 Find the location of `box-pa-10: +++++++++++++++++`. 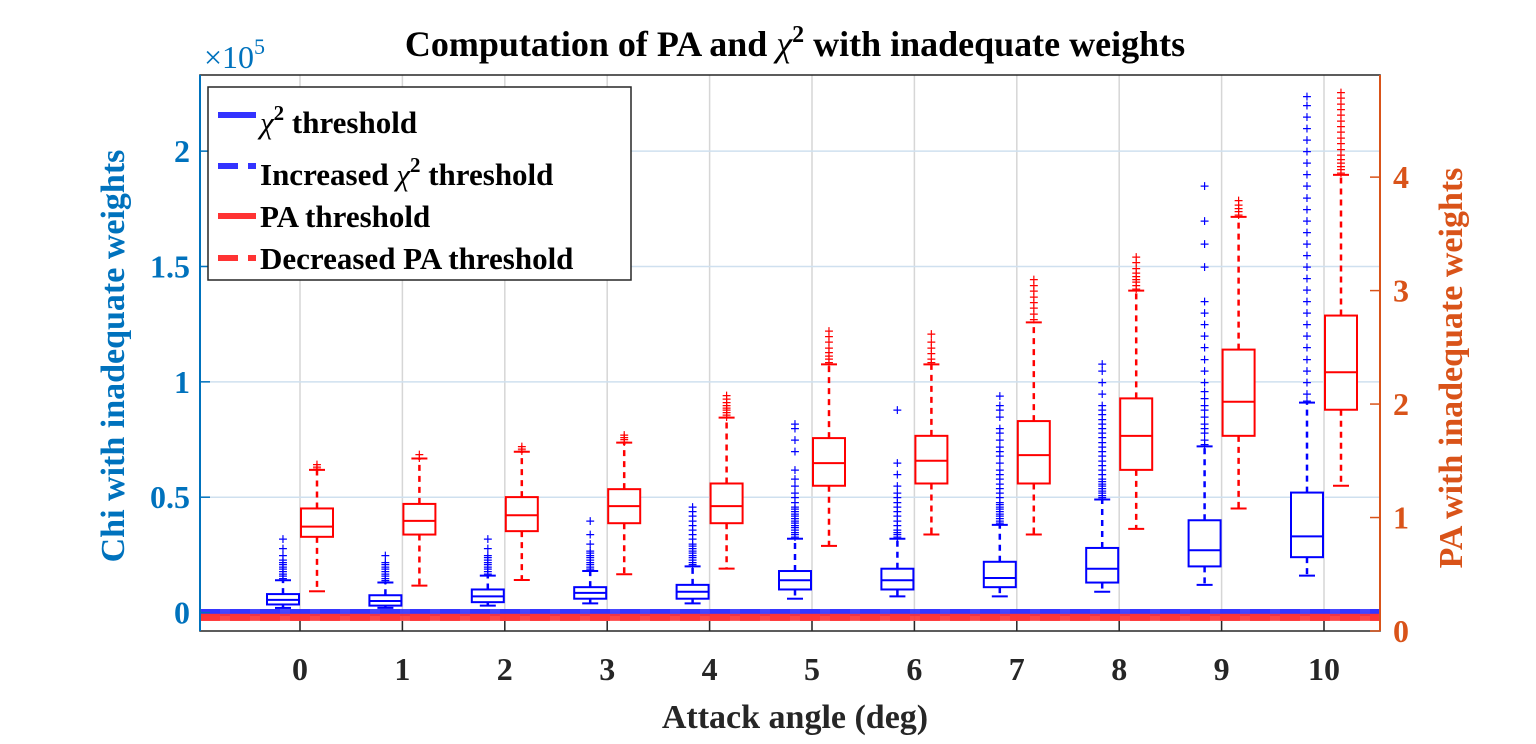

box-pa-10: +++++++++++++++++ is located at coordinates (1341, 285).